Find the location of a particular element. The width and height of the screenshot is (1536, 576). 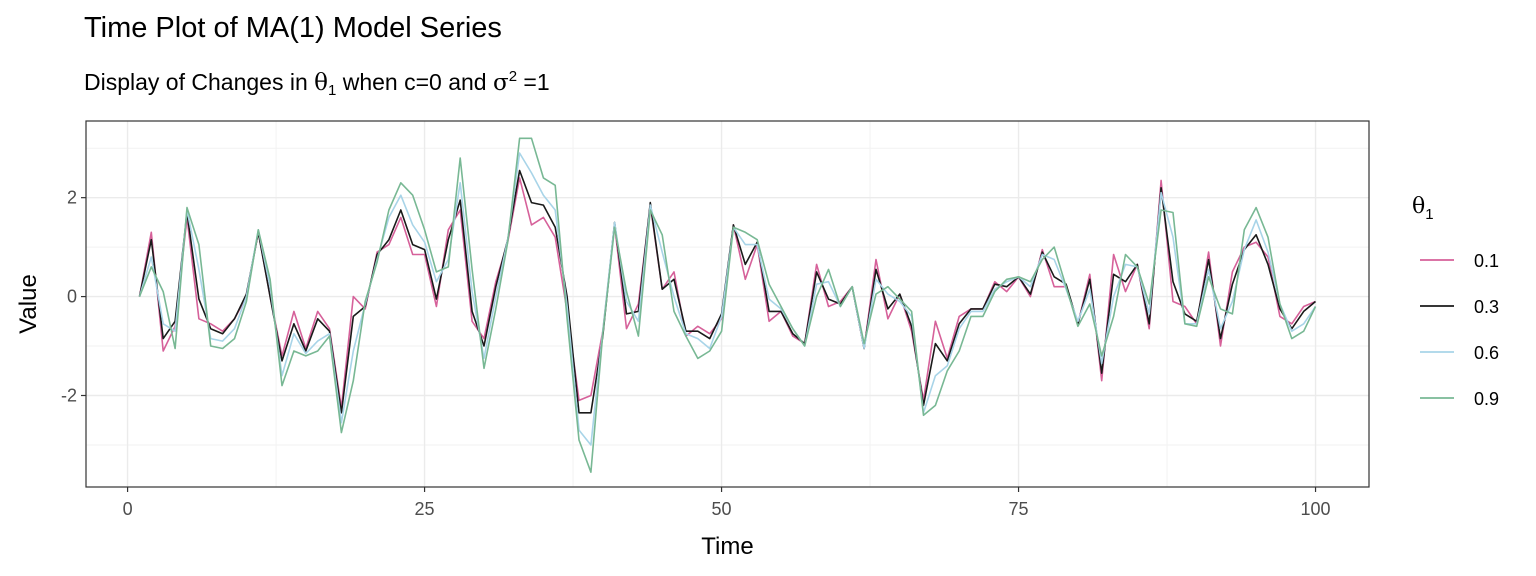

legend-title: θ1 is located at coordinates (1423, 208).